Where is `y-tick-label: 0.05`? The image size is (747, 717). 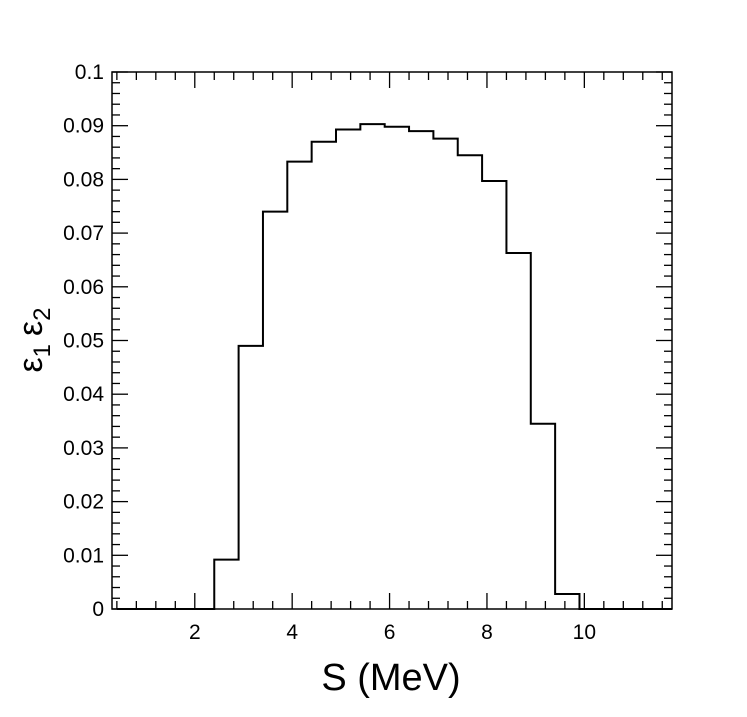
y-tick-label: 0.05 is located at coordinates (83, 341).